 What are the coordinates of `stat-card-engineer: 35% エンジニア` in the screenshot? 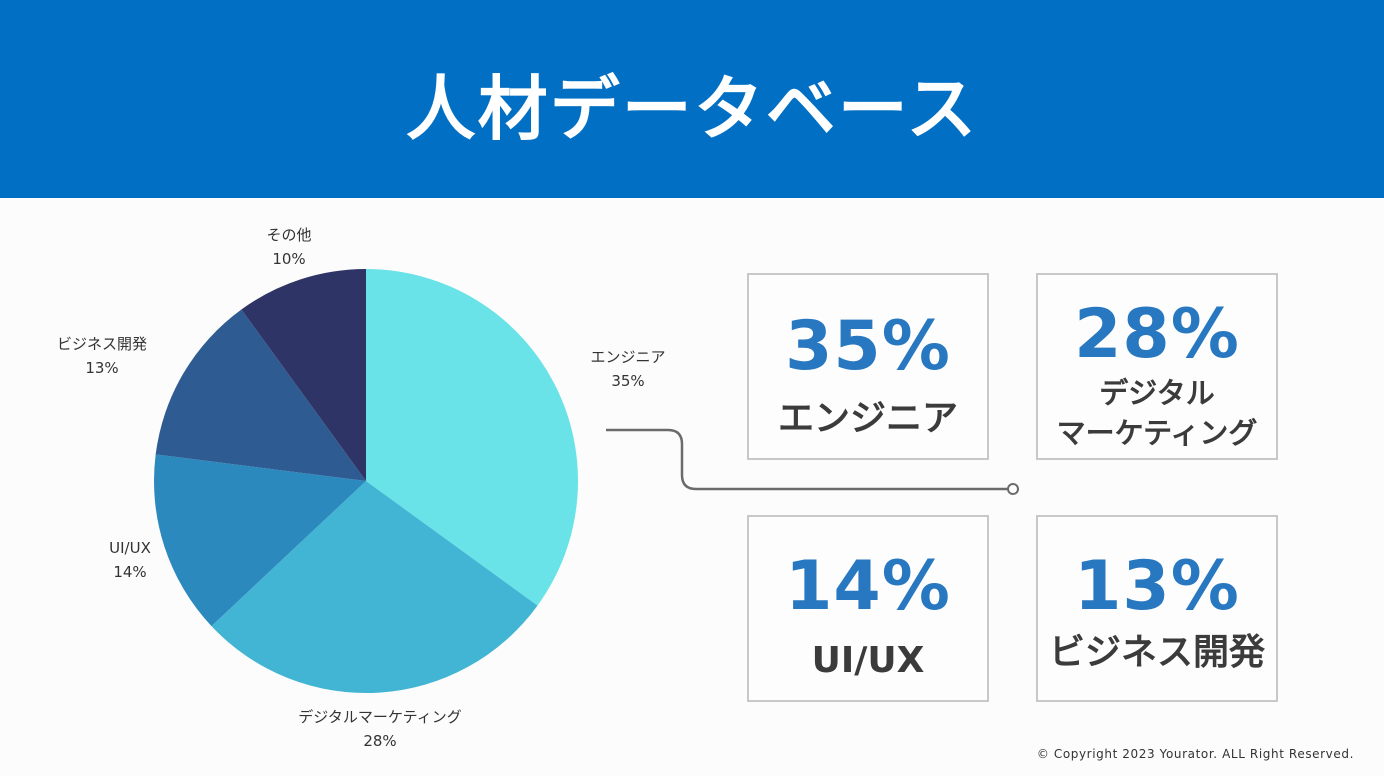 It's located at (868, 366).